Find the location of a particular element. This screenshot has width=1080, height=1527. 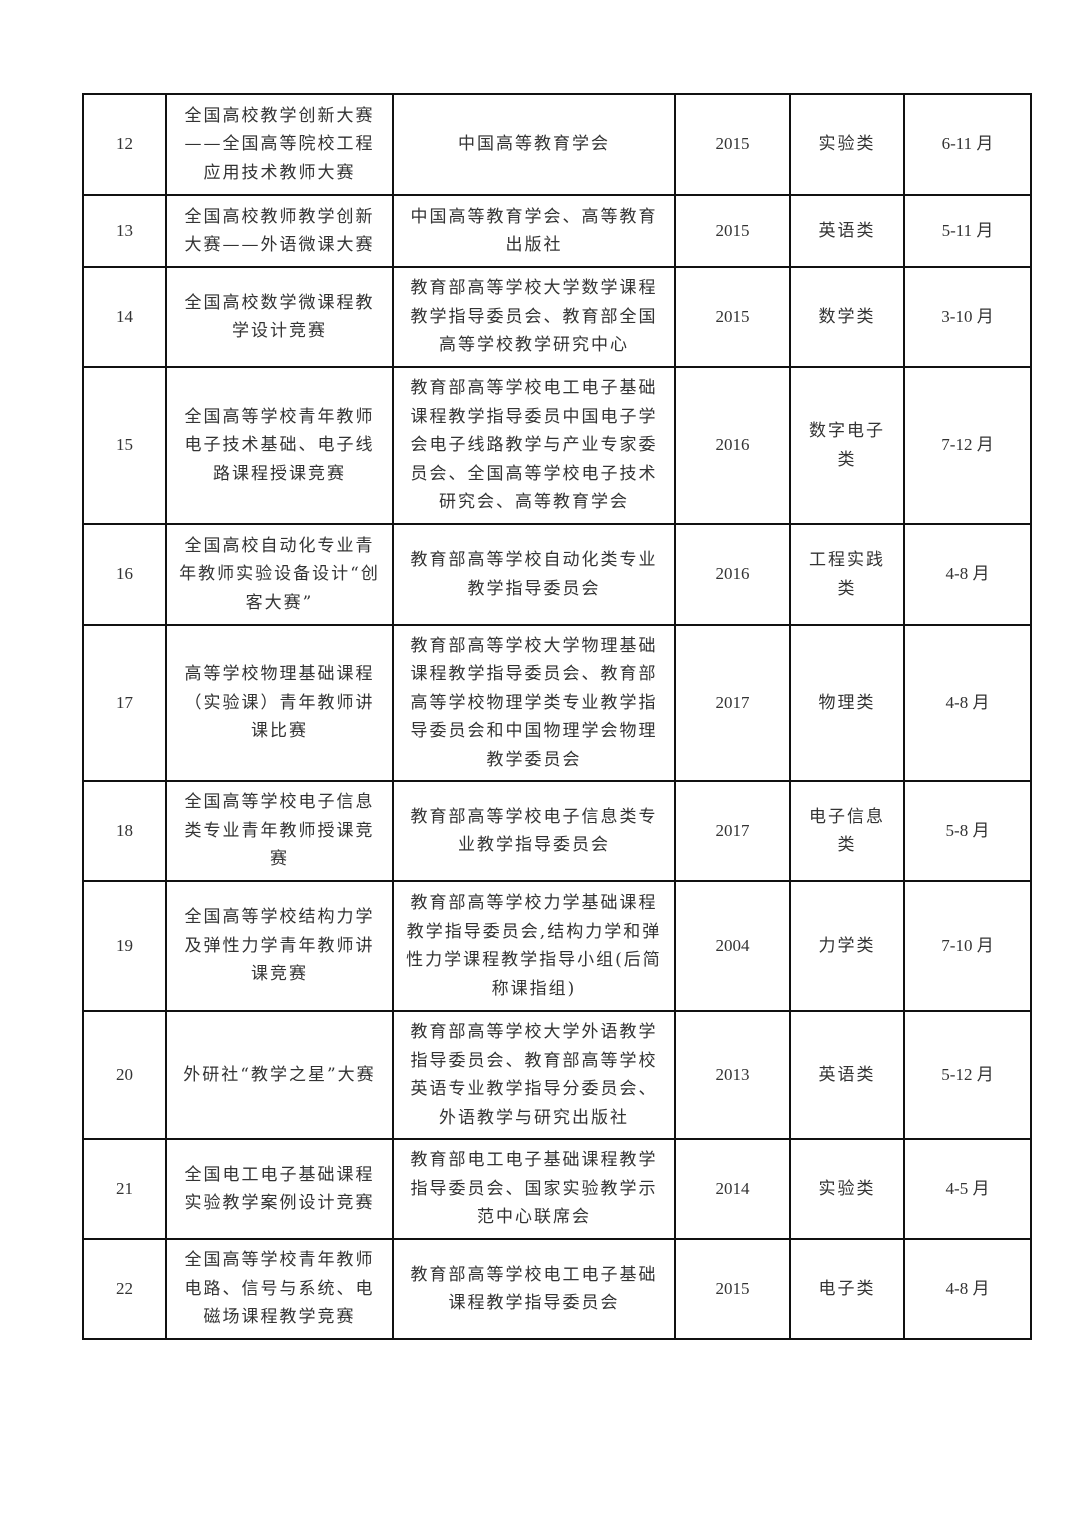

organizer: 中国高等教育学会、高等教育 出版社 is located at coordinates (534, 231).